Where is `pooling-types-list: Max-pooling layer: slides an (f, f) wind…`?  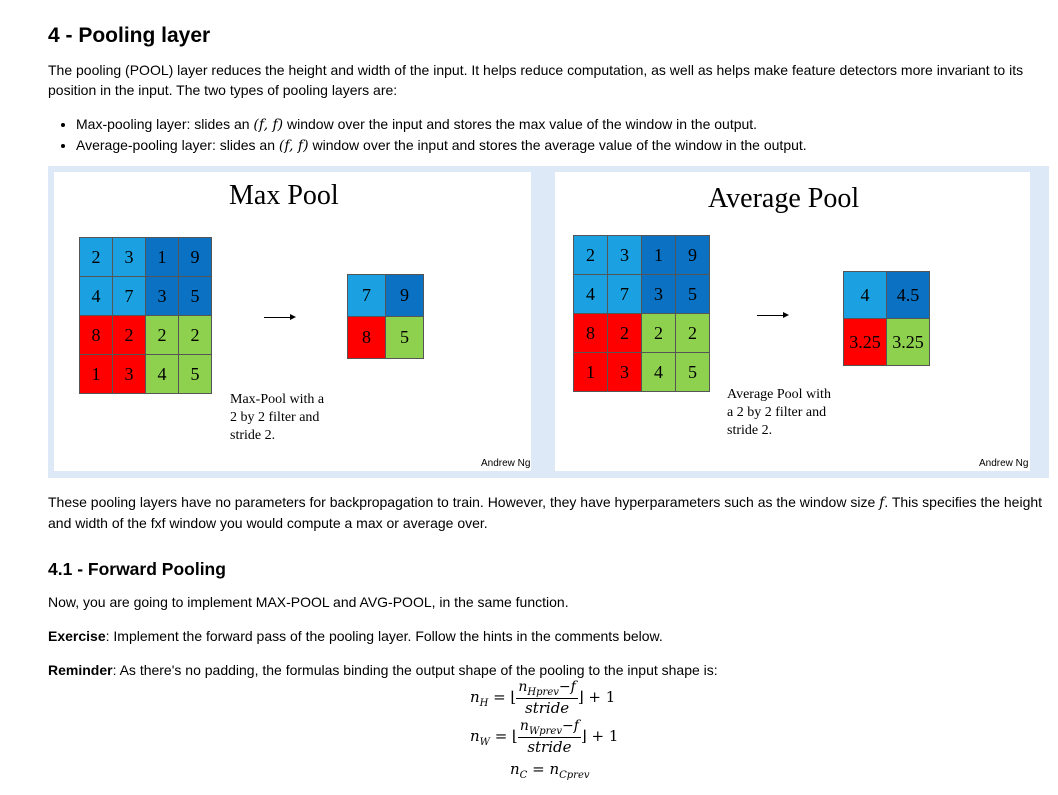
pooling-types-list: Max-pooling layer: slides an (f, f) wind… is located at coordinates (553, 135).